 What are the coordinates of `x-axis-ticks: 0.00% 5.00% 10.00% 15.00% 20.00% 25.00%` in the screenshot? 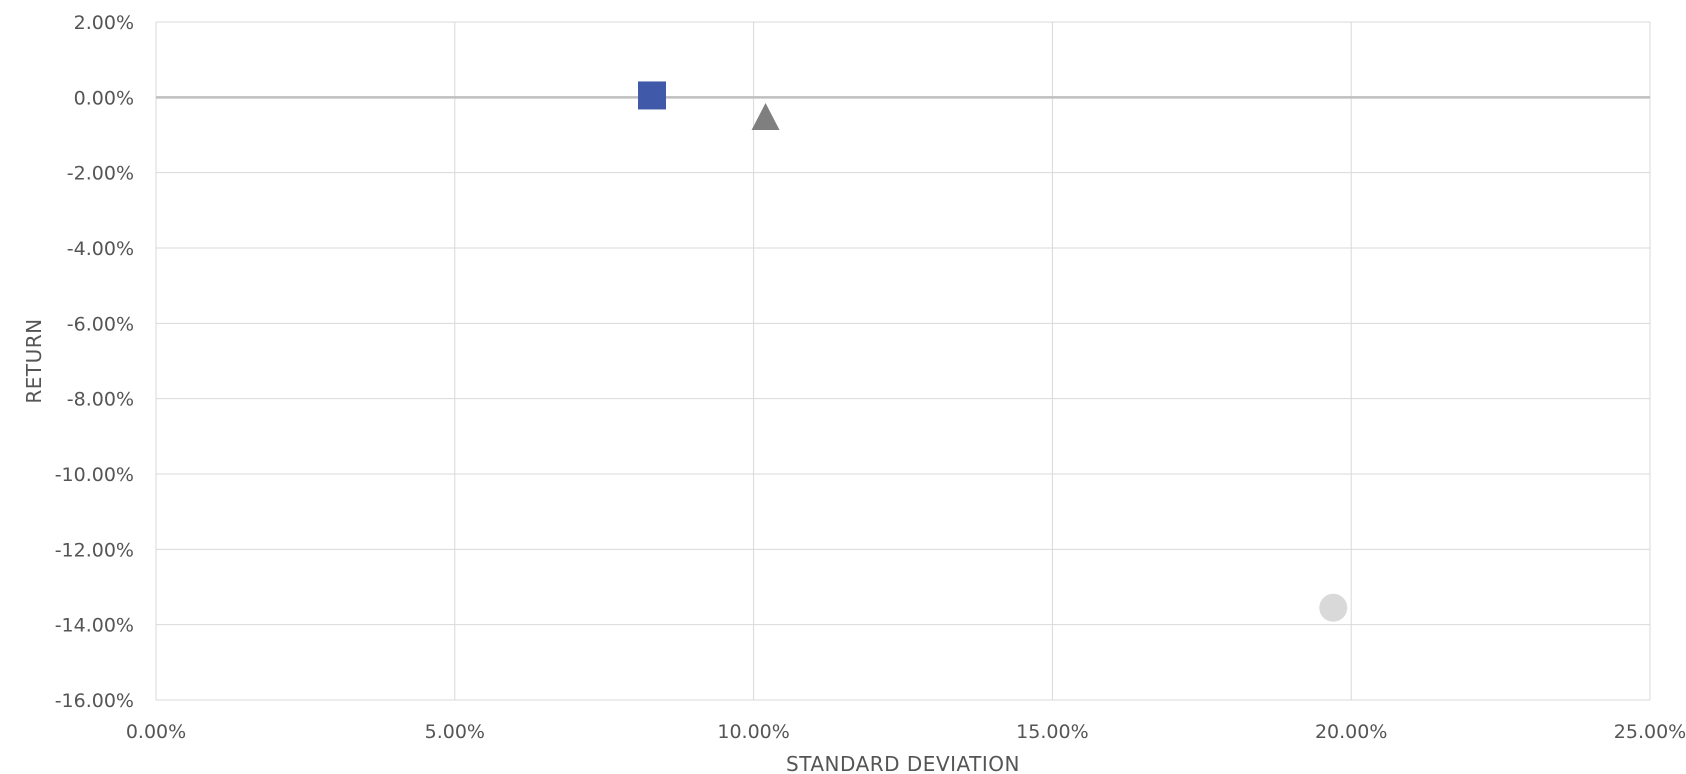 It's located at (906, 732).